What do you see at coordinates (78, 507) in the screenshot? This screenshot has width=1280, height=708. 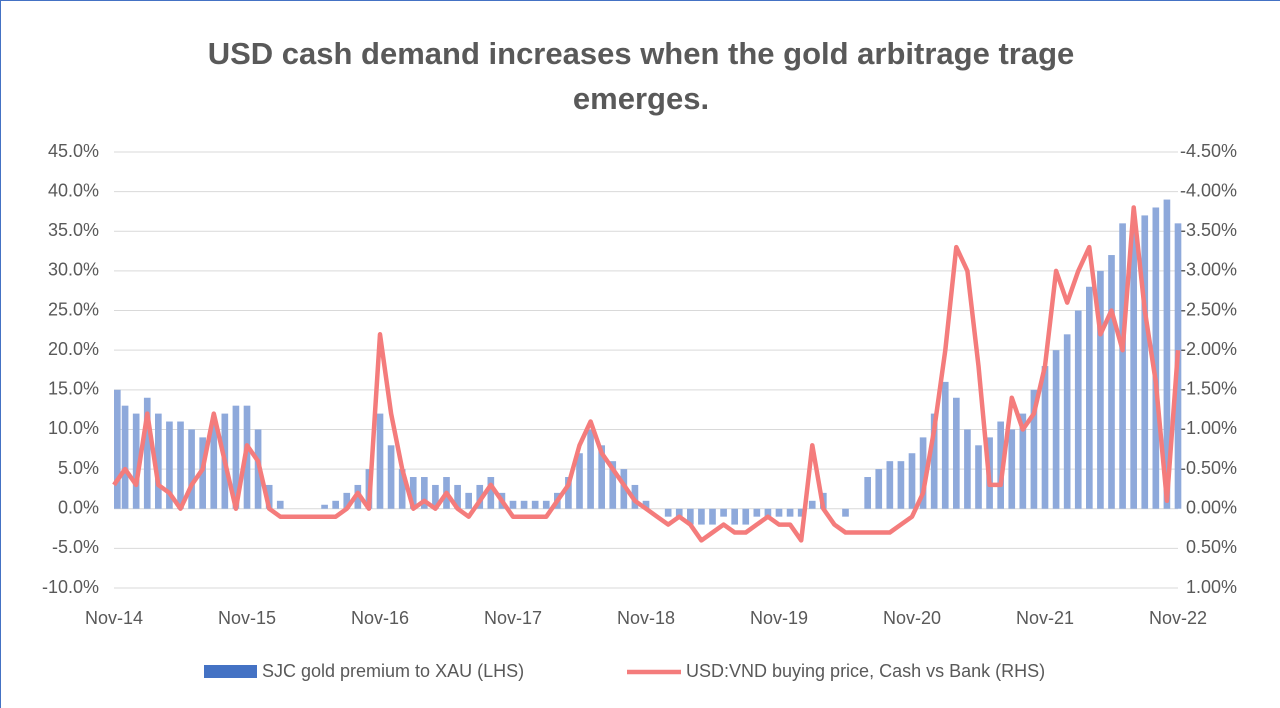 I see `y-tick-label: 0.0%` at bounding box center [78, 507].